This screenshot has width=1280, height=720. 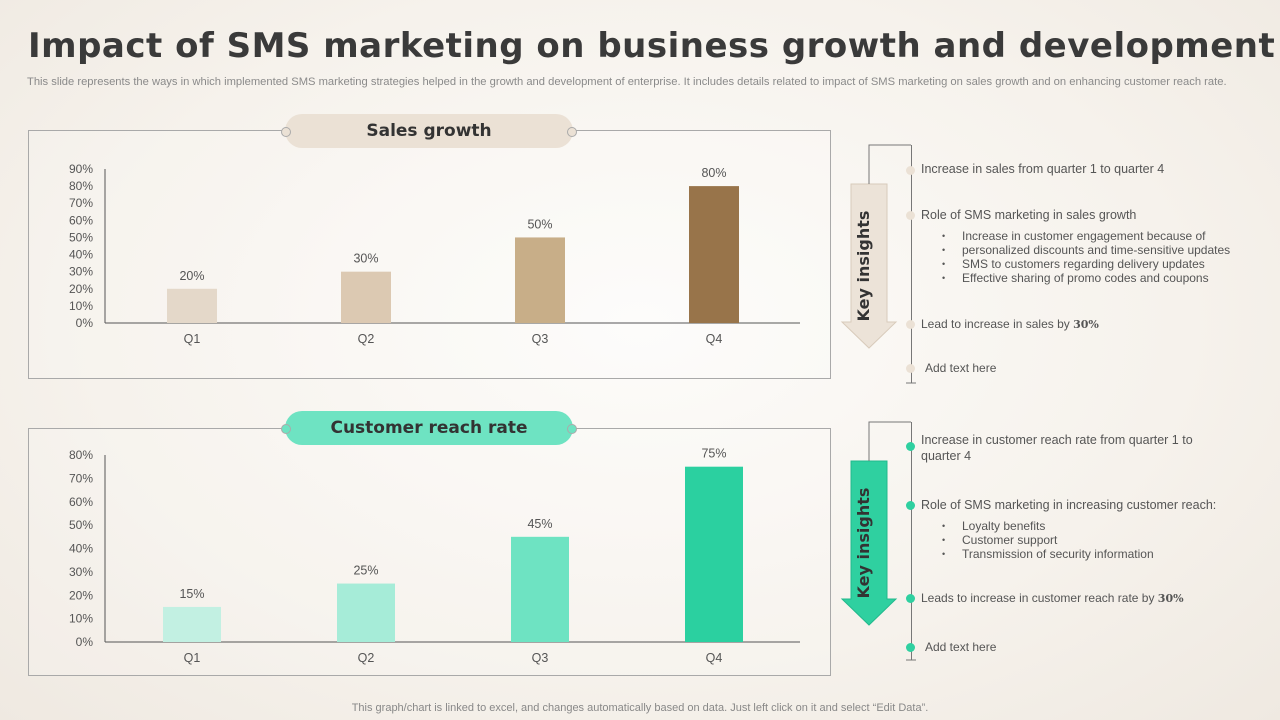 What do you see at coordinates (191, 594) in the screenshot?
I see `reach-data-label: 15%` at bounding box center [191, 594].